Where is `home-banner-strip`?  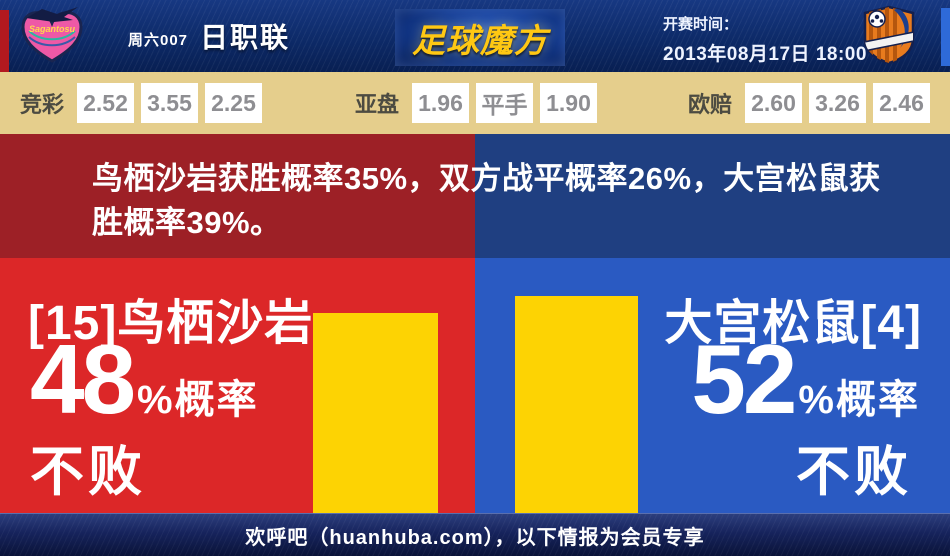 home-banner-strip is located at coordinates (237, 196).